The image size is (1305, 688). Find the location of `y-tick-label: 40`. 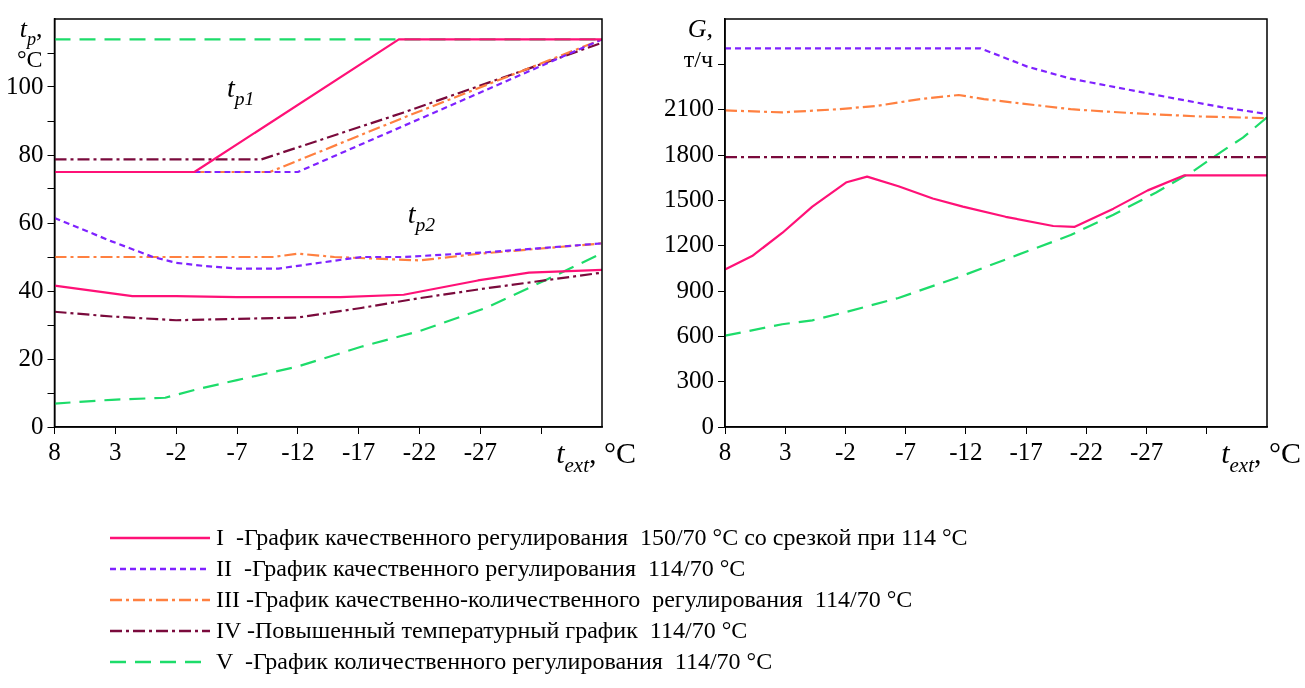

y-tick-label: 40 is located at coordinates (31, 289).